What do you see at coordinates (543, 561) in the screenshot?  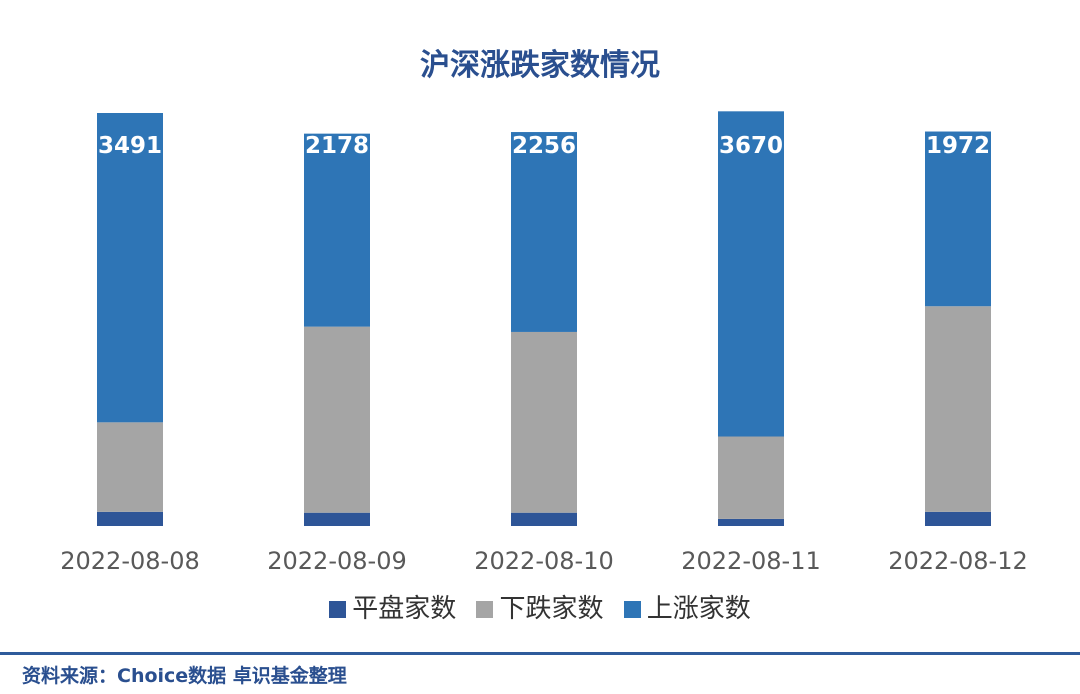 I see `x-tick-label-2022-08-10: 2022-08-10` at bounding box center [543, 561].